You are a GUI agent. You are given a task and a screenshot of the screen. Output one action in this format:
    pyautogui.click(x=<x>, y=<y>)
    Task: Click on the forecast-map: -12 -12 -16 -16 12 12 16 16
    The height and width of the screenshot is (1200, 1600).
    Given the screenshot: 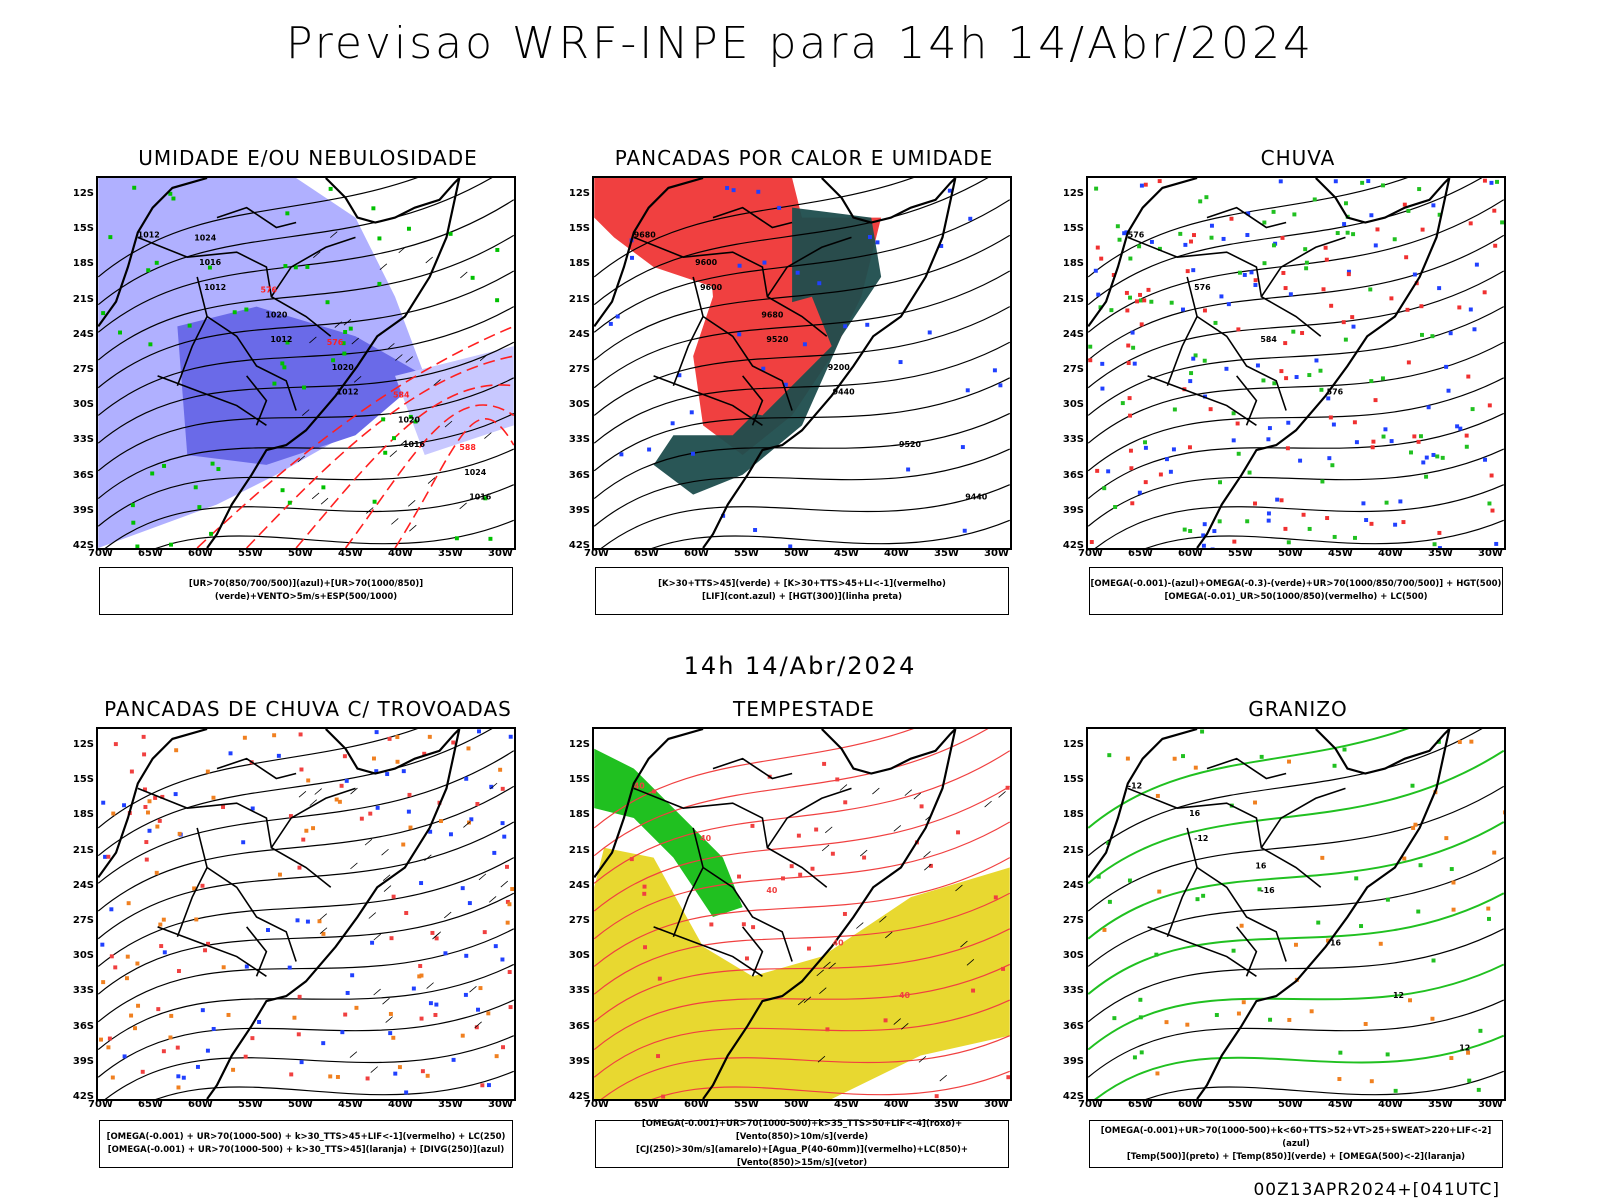 What is the action you would take?
    pyautogui.click(x=1296, y=914)
    